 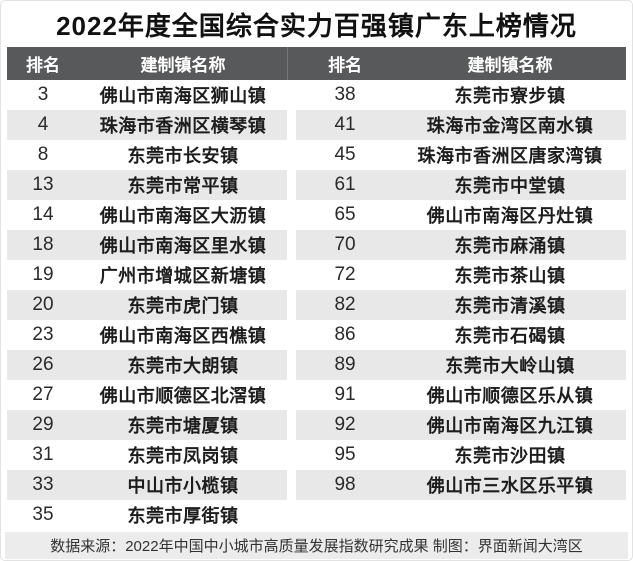 I want to click on table-row: 23 佛山市南海区西樵镇, so click(x=147, y=335).